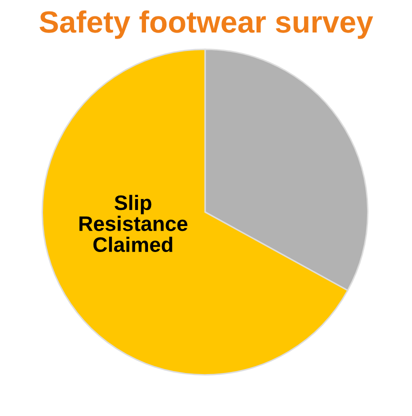 This screenshot has width=412, height=416. Describe the element at coordinates (207, 24) in the screenshot. I see `chart-title: Safety footwear survey` at that location.